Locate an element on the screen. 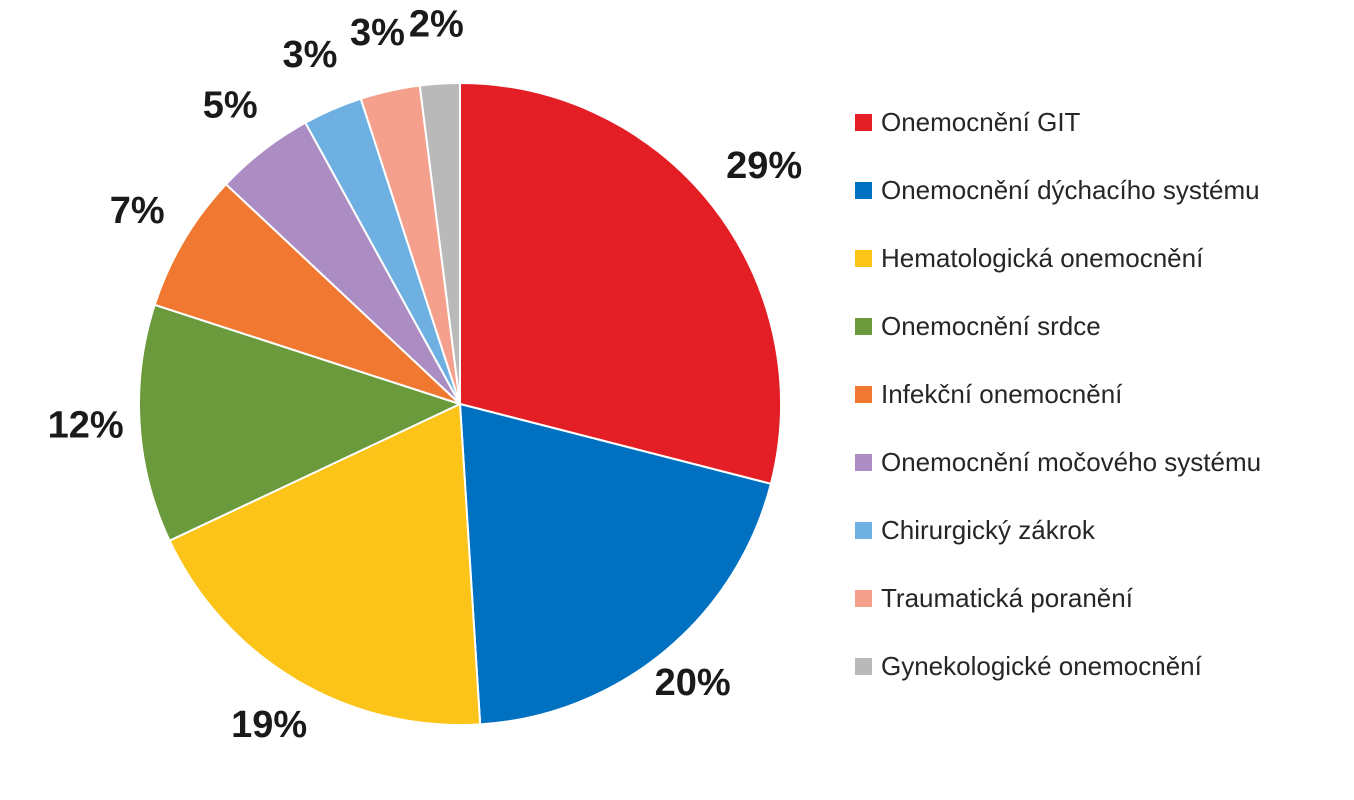  slice-value-label: 5% is located at coordinates (230, 106).